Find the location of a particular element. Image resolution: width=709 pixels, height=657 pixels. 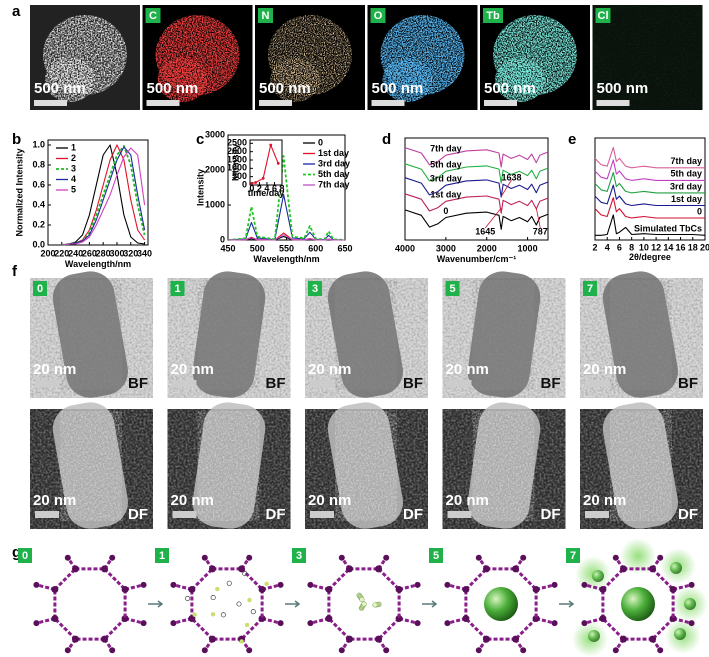

y-tick-label: 1500 is located at coordinates (237, 159).